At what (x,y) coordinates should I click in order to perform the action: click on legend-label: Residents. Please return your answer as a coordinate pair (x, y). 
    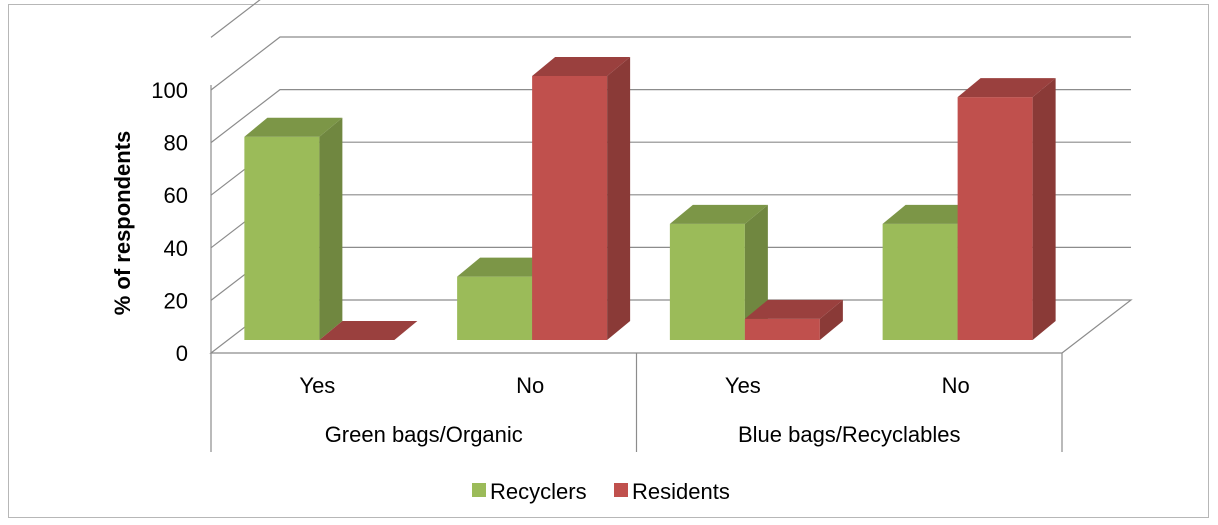
    Looking at the image, I should click on (681, 491).